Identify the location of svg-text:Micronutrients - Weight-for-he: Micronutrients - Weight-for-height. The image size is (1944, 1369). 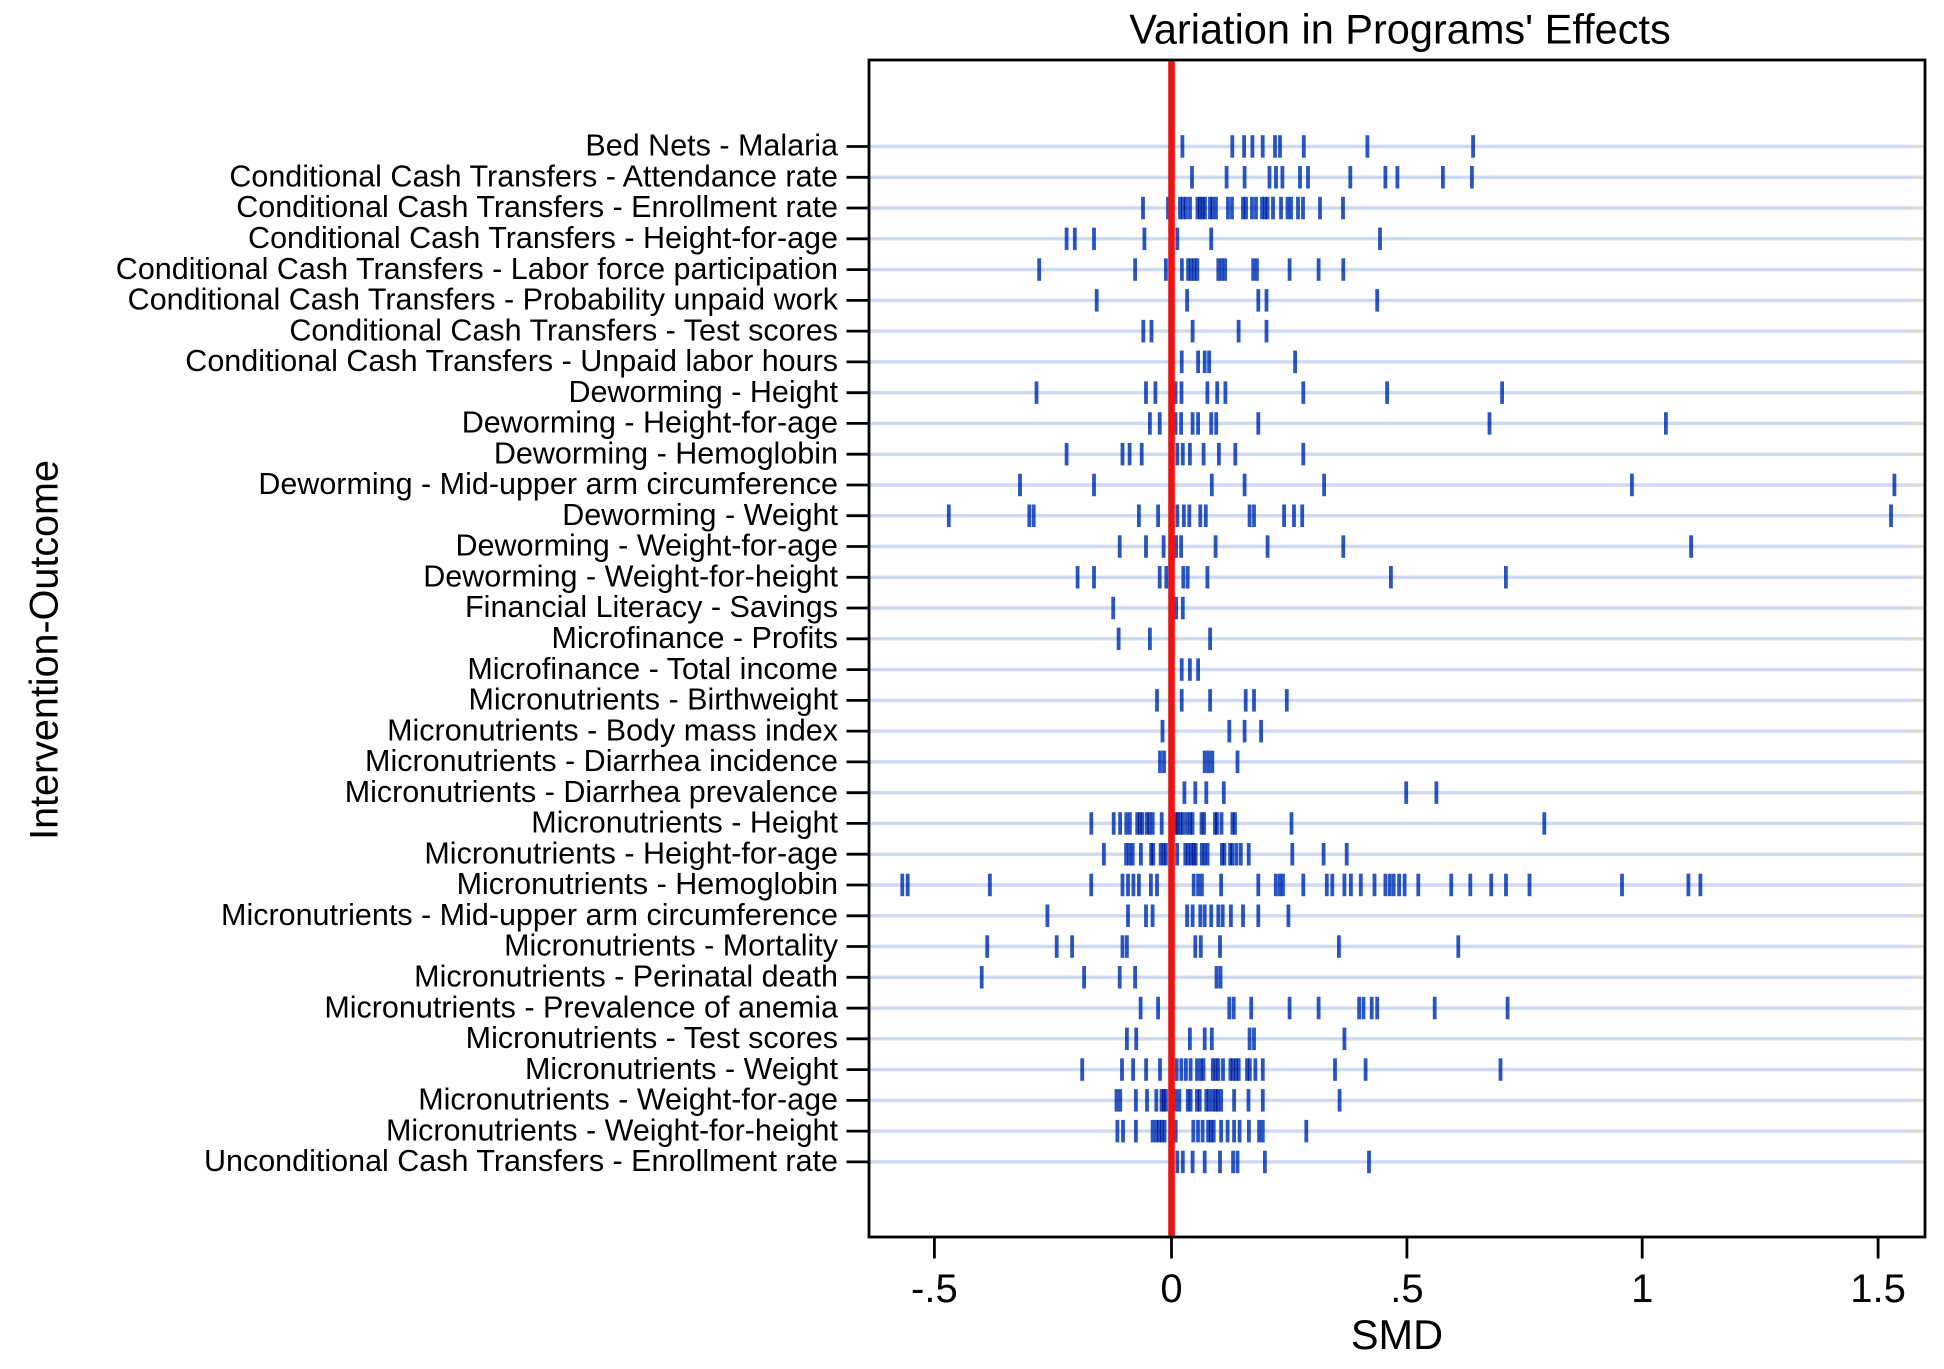
(612, 1130).